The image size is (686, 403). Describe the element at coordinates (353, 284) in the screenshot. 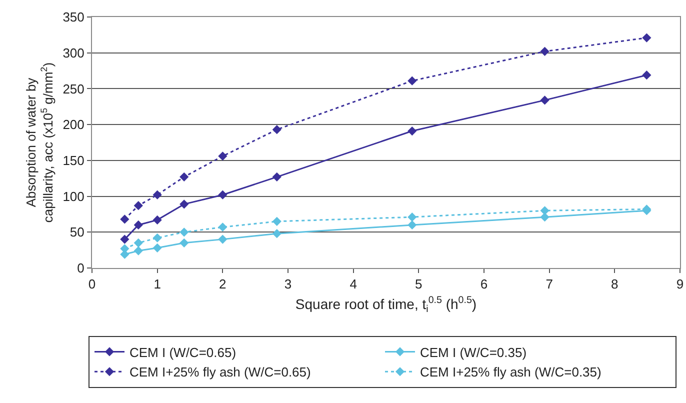

I see `x-tick-label: 4` at that location.